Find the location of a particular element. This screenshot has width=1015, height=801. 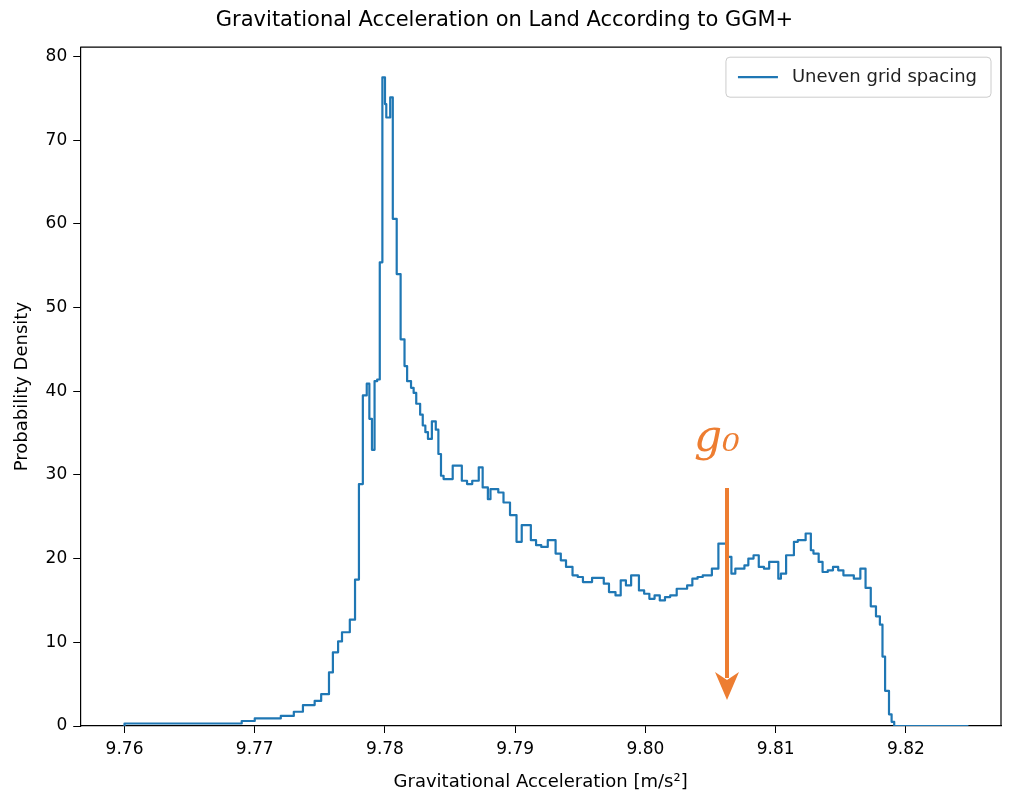

y-tick-label: 80 is located at coordinates (56, 54).